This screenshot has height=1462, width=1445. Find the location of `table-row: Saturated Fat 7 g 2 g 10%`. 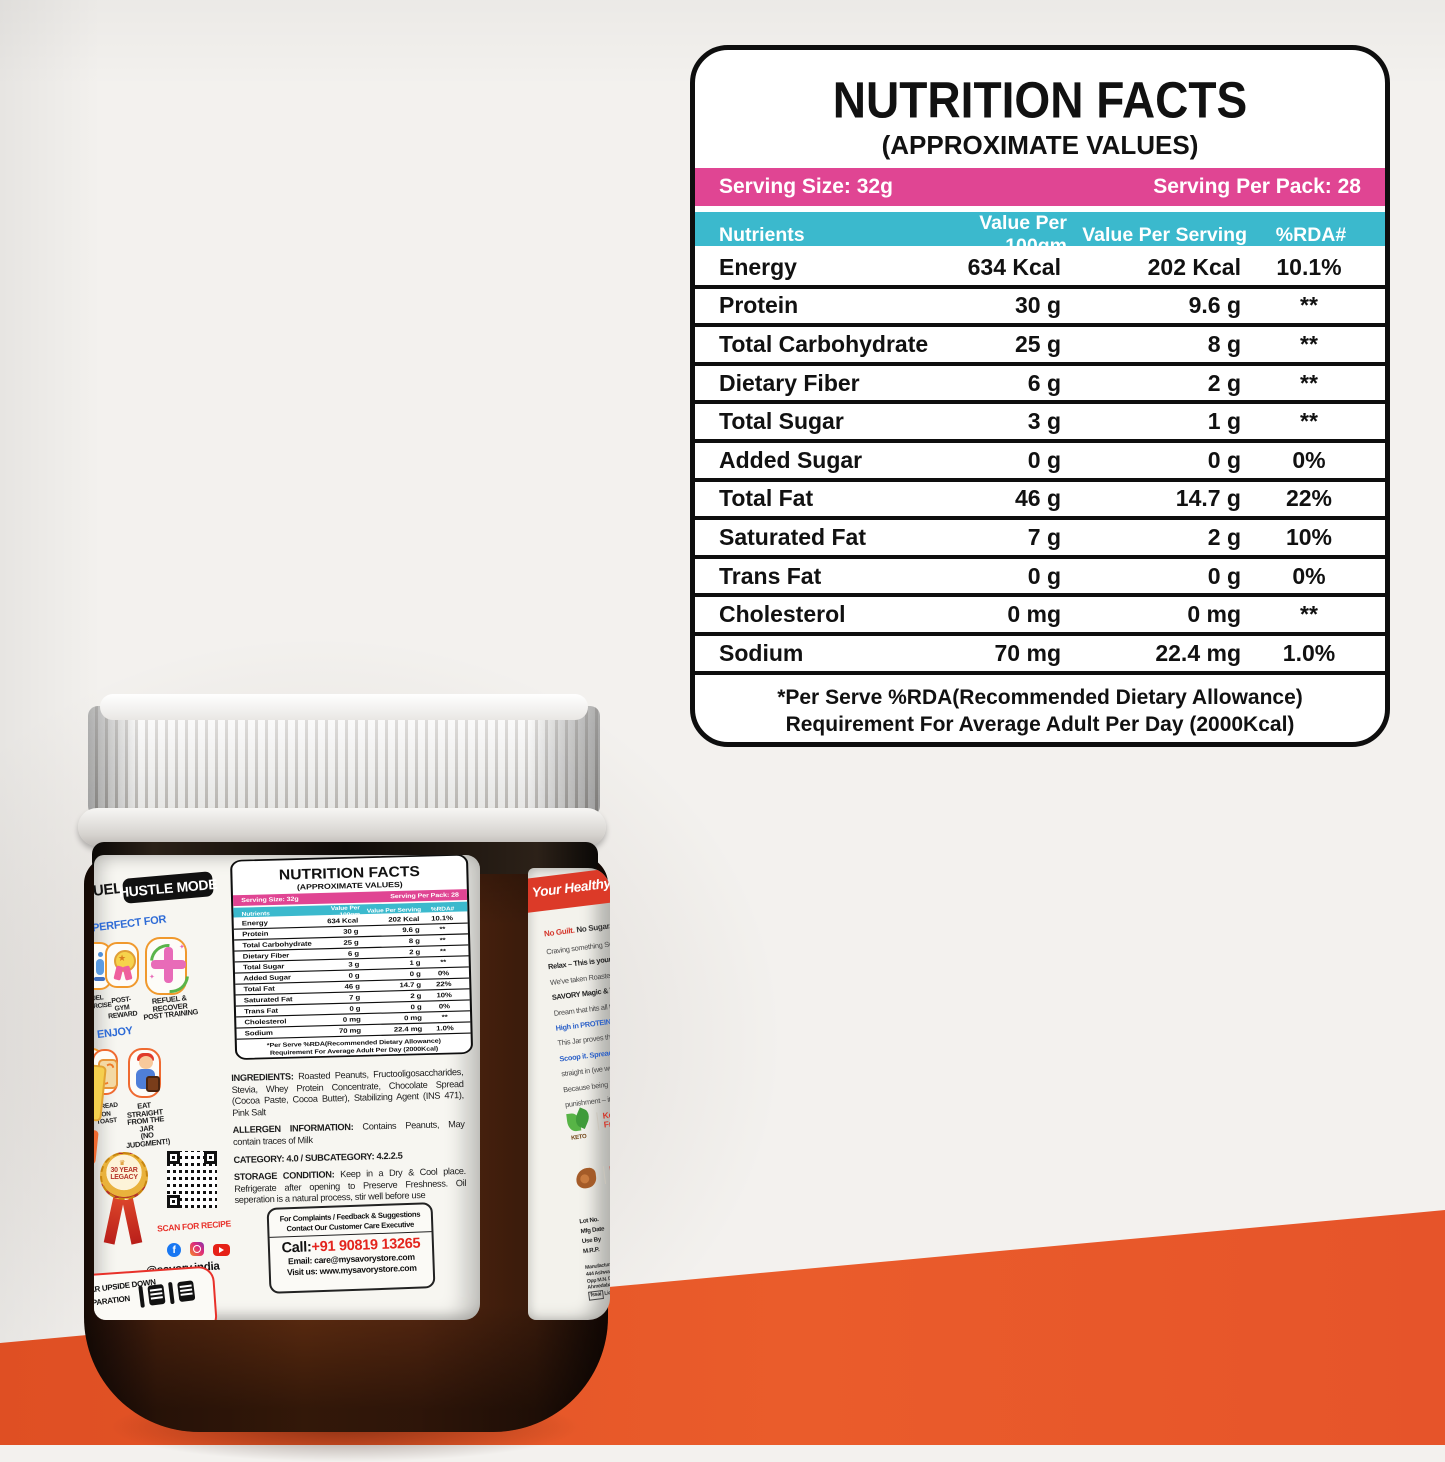

table-row: Saturated Fat 7 g 2 g 10% is located at coordinates (1040, 539).